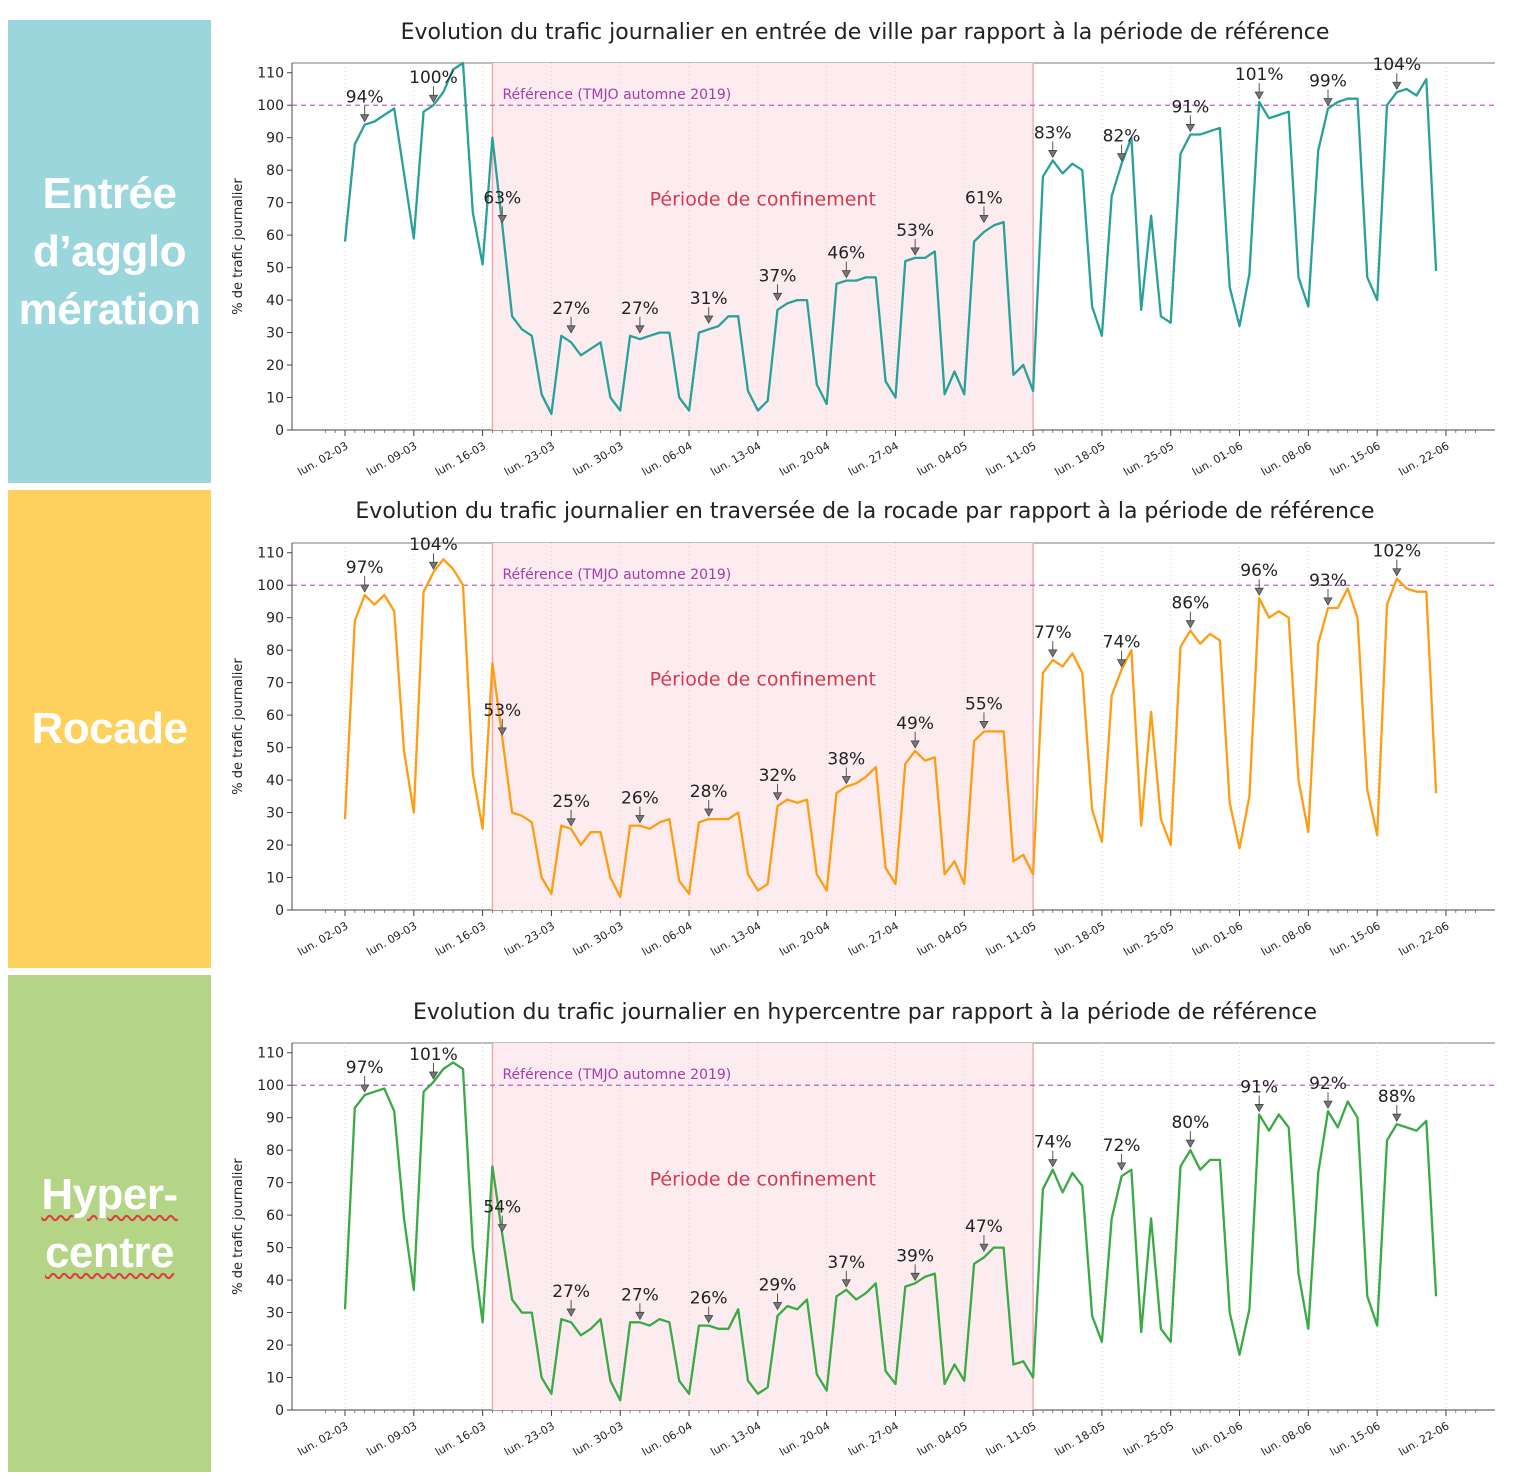  What do you see at coordinates (109, 728) in the screenshot?
I see `side-label-line: Rocade` at bounding box center [109, 728].